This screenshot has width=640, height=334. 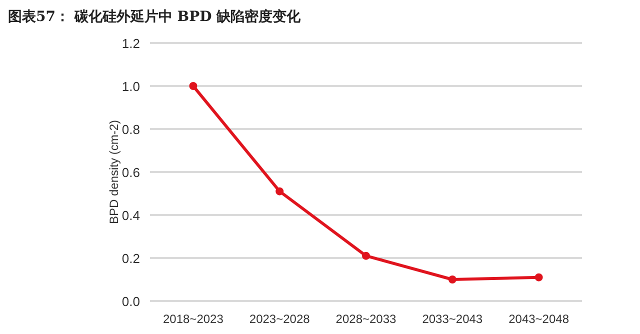 I want to click on y-tick-label: 0.4, so click(x=131, y=215).